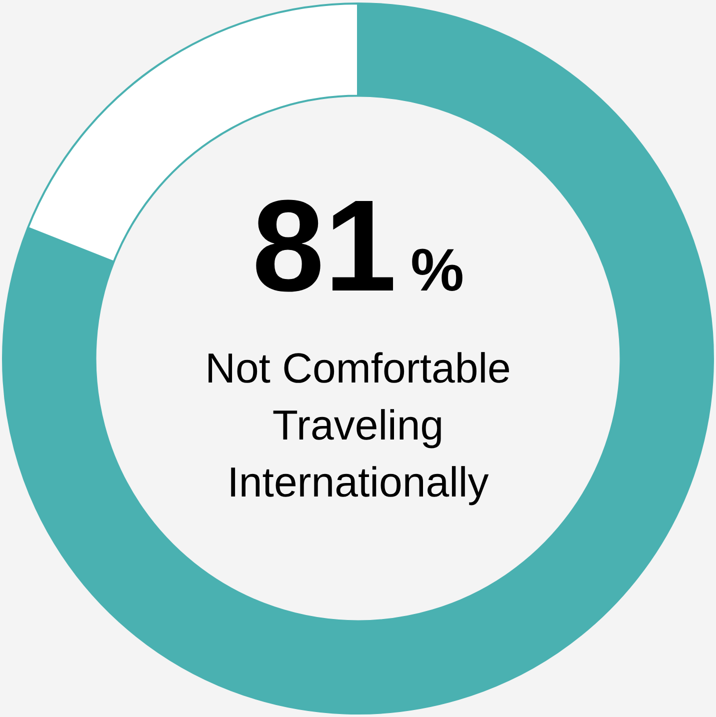  Describe the element at coordinates (358, 245) in the screenshot. I see `data-label: 81%` at that location.